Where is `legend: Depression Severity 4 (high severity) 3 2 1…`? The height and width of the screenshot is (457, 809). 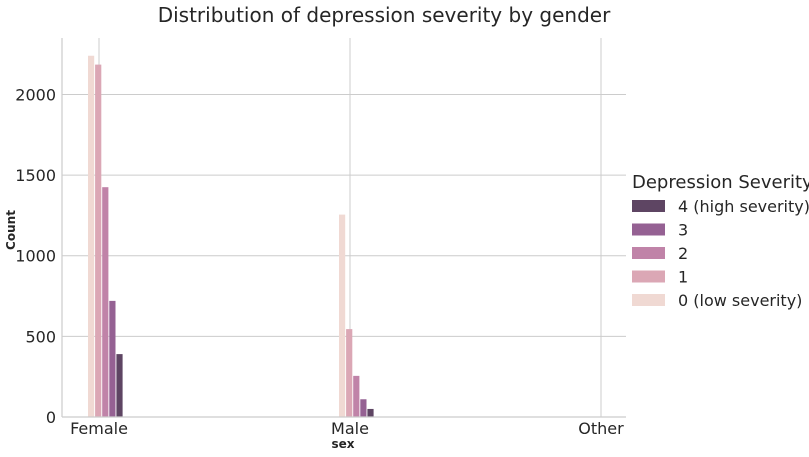 legend: Depression Severity 4 (high severity) 3 2 1… is located at coordinates (720, 241).